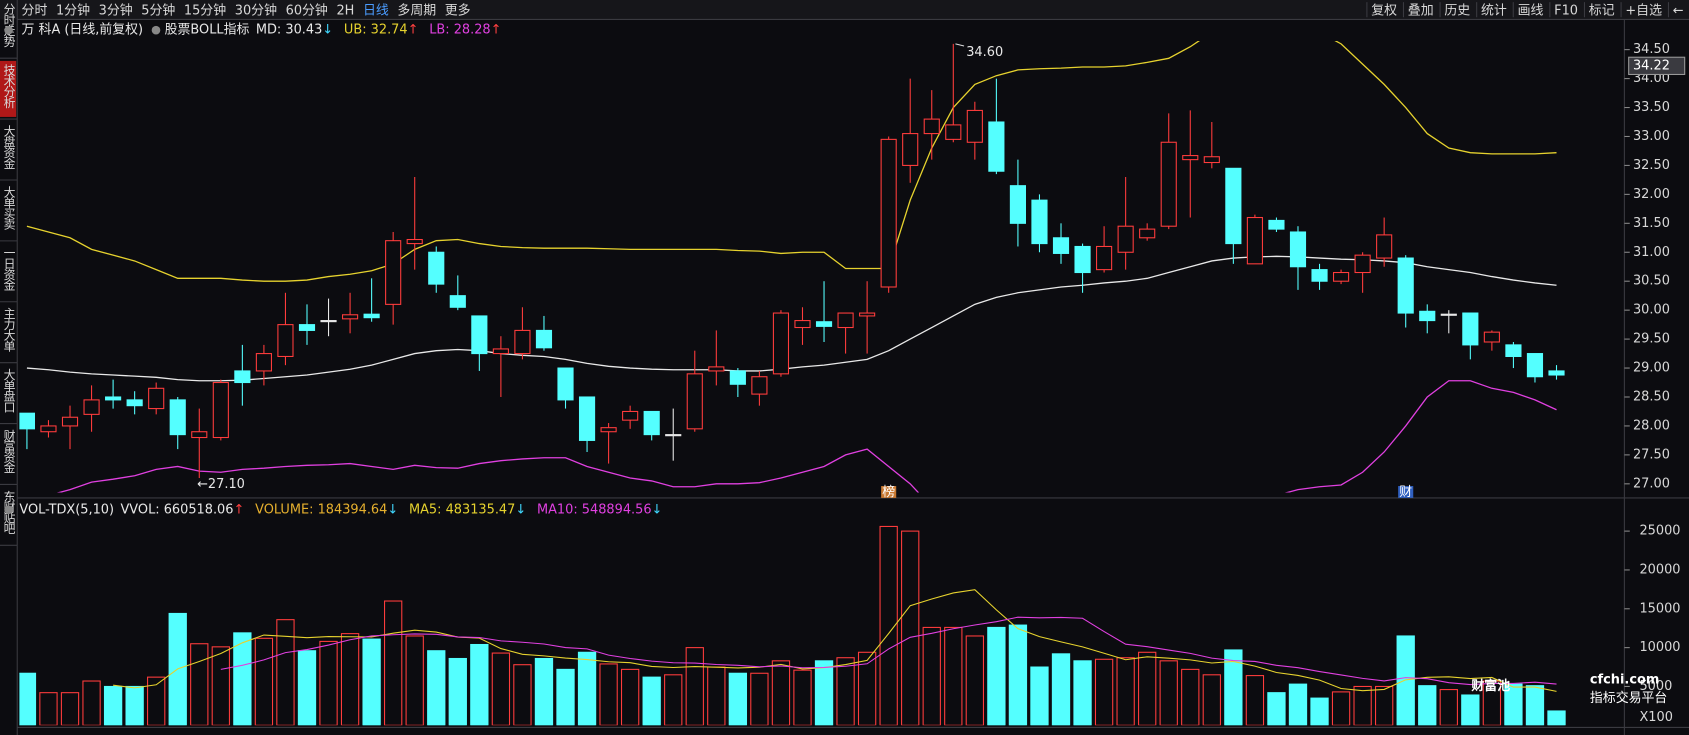 The image size is (1689, 735). I want to click on tool-button: 标记, so click(1602, 10).